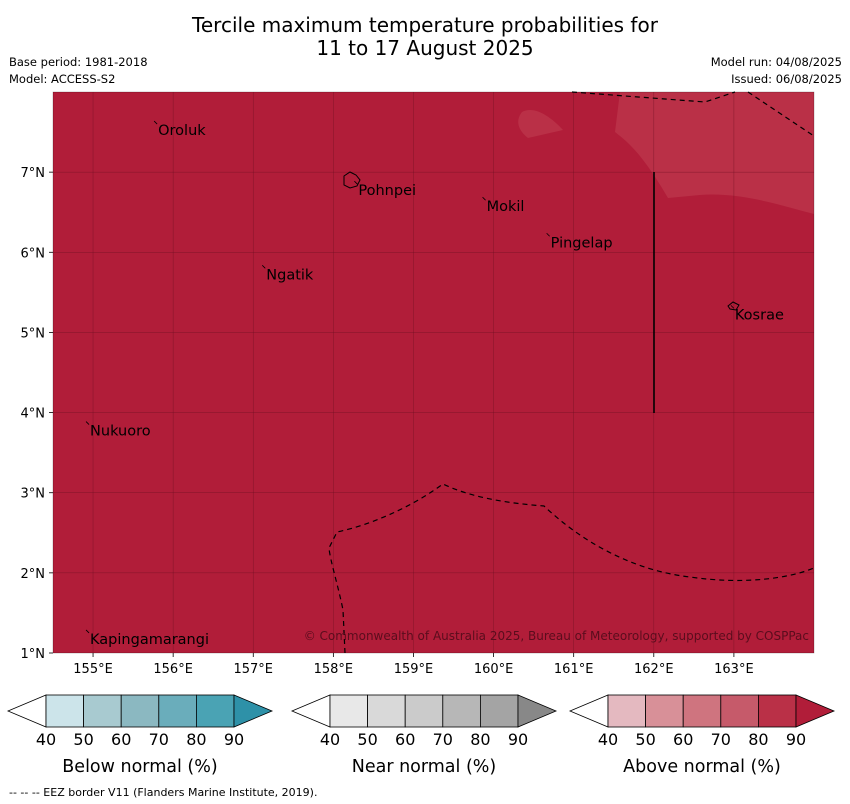 The image size is (850, 804). Describe the element at coordinates (574, 669) in the screenshot. I see `lon-tick-label: 161°E` at that location.